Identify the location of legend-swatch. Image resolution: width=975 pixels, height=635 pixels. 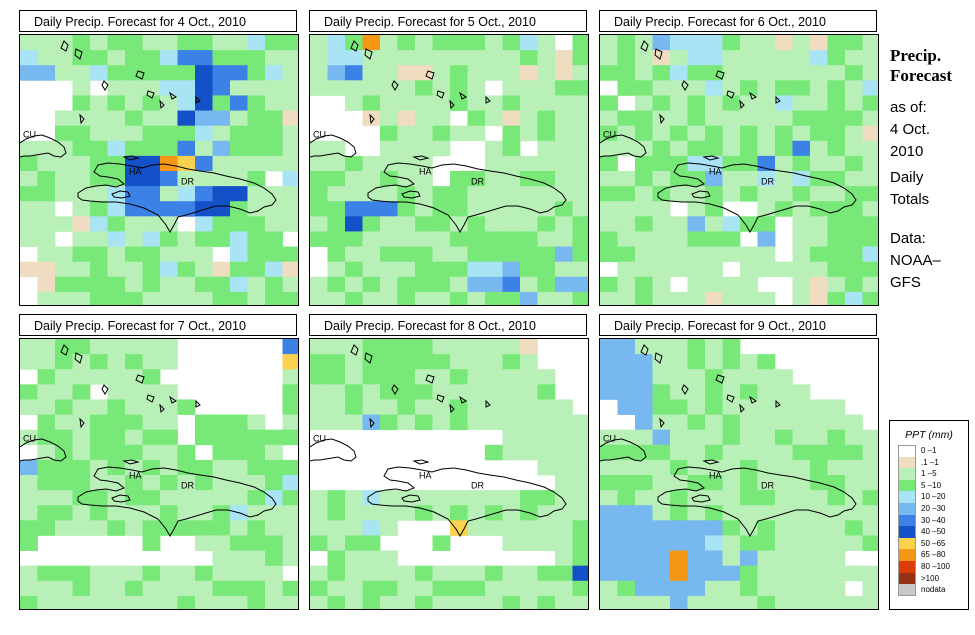
(907, 485).